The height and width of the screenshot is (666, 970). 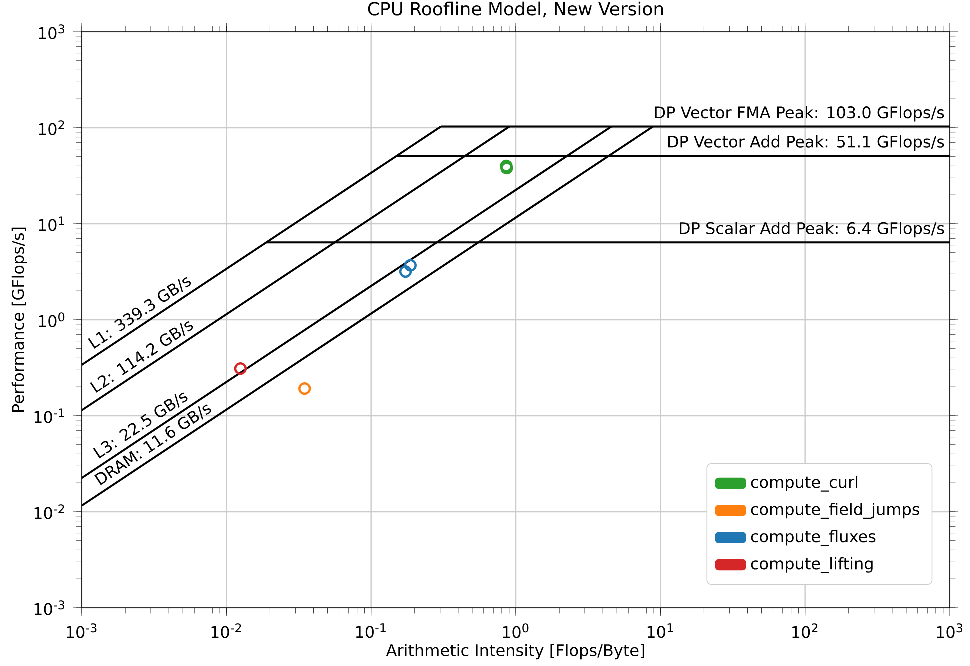 What do you see at coordinates (49, 512) in the screenshot?
I see `y-tick-label: 10$^{-2}$` at bounding box center [49, 512].